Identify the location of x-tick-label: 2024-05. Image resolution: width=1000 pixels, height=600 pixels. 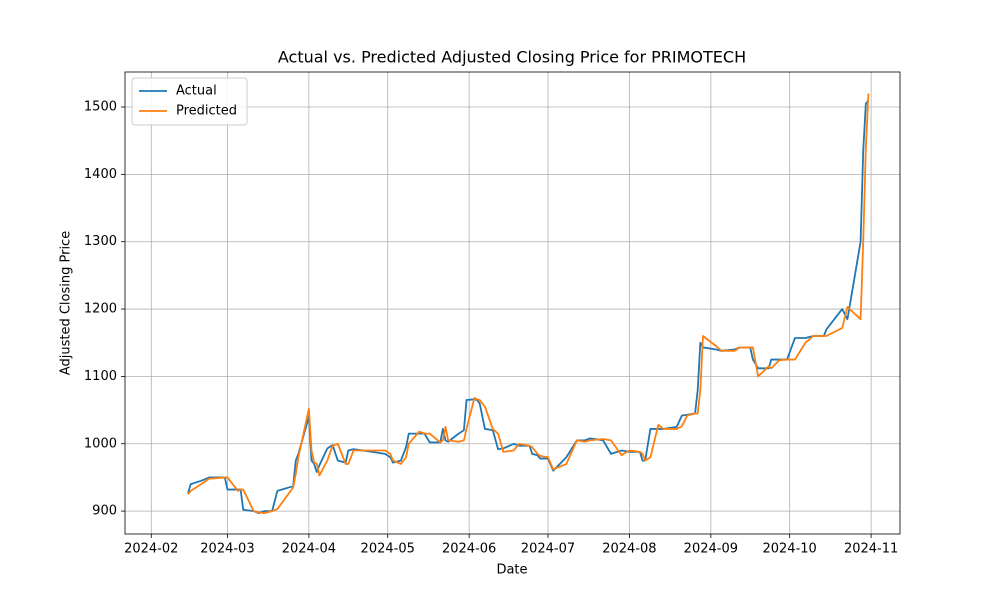
(388, 549).